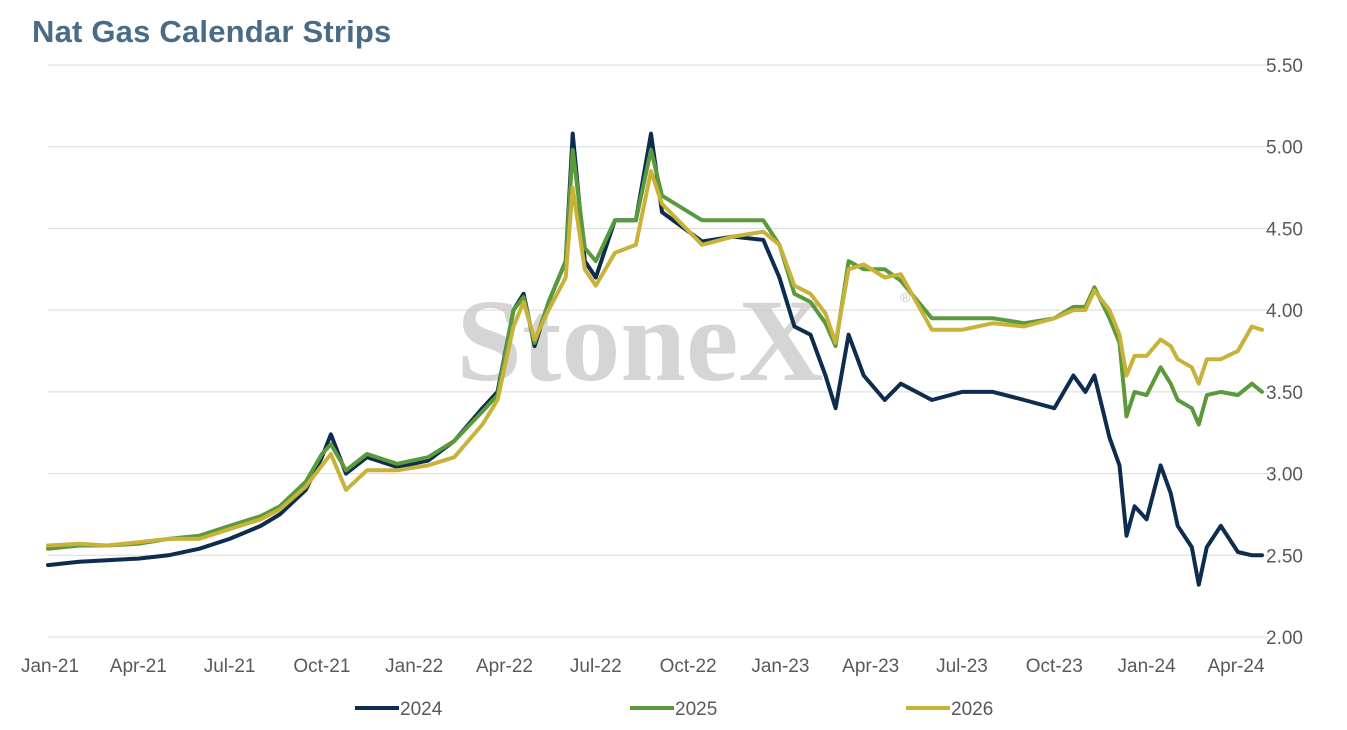 The width and height of the screenshot is (1347, 730). Describe the element at coordinates (504, 666) in the screenshot. I see `x-tick-label: Apr-22` at that location.